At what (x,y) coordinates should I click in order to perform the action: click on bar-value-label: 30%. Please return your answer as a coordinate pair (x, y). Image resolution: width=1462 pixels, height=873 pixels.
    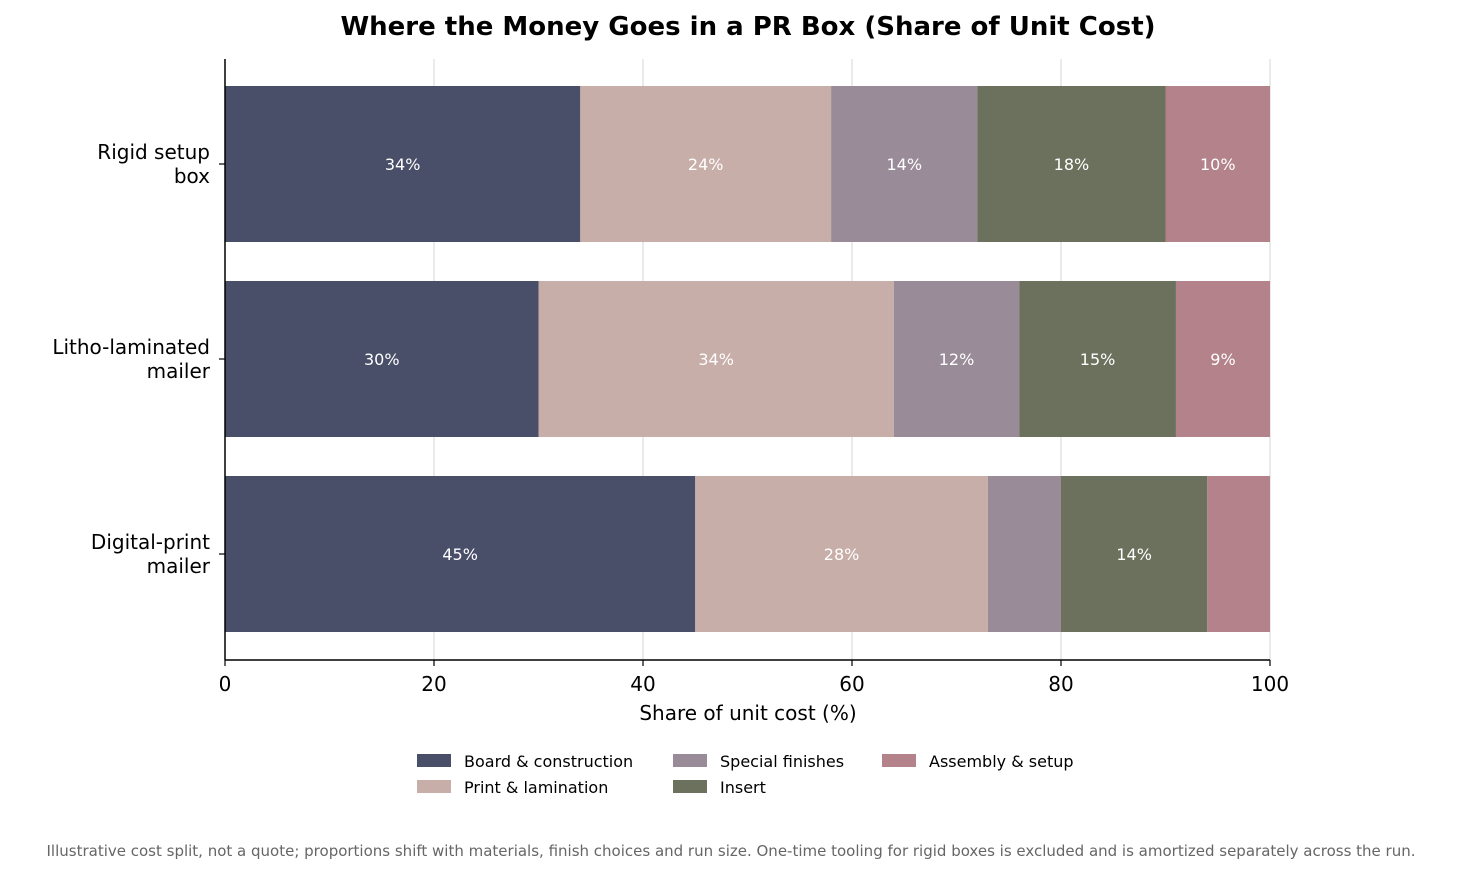
    Looking at the image, I should click on (382, 359).